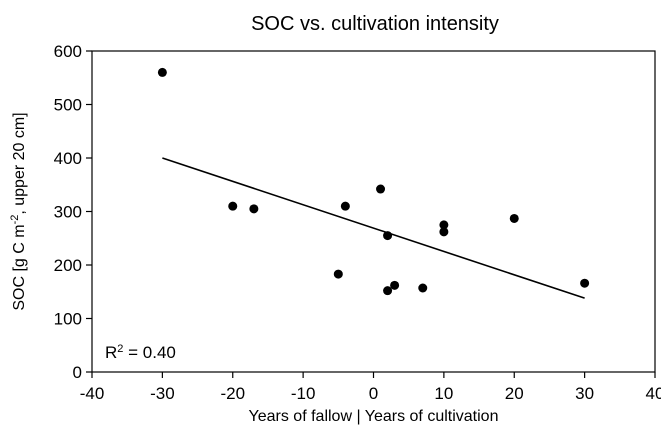  Describe the element at coordinates (68, 265) in the screenshot. I see `y-tick-label: 200` at that location.